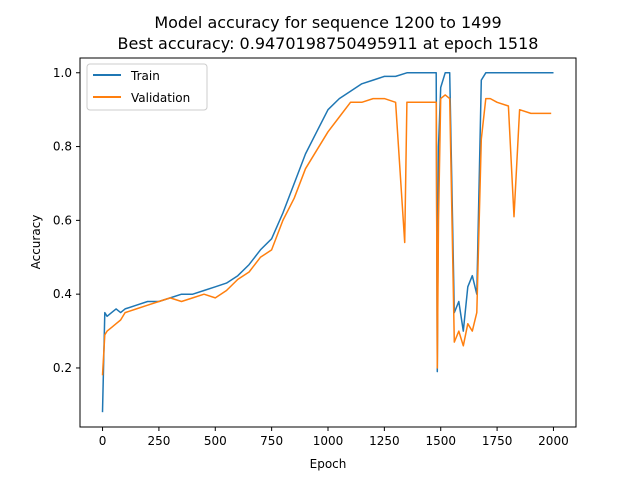  I want to click on y-tick-label: 0.2, so click(62, 368).